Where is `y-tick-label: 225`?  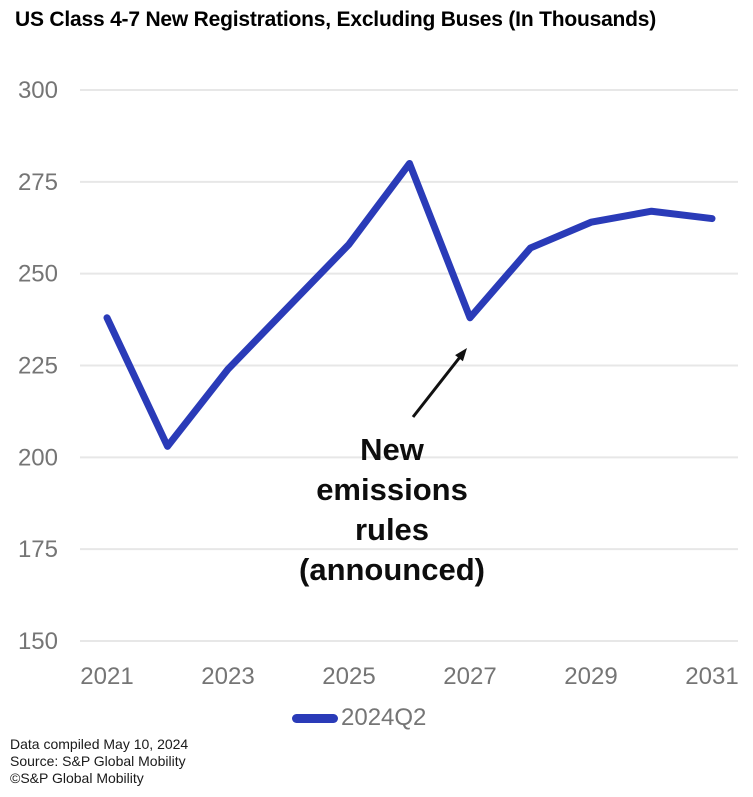 y-tick-label: 225 is located at coordinates (38, 366).